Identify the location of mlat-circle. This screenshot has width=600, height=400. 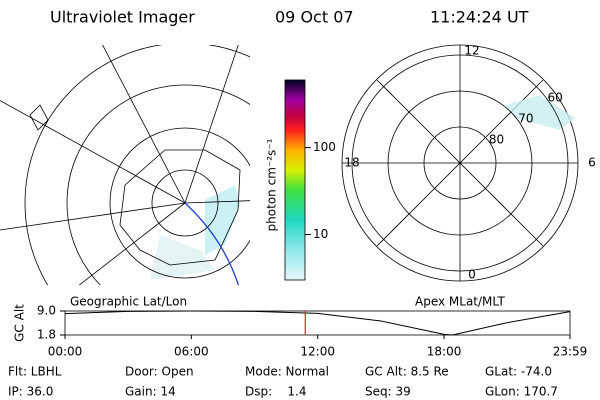
(460, 163).